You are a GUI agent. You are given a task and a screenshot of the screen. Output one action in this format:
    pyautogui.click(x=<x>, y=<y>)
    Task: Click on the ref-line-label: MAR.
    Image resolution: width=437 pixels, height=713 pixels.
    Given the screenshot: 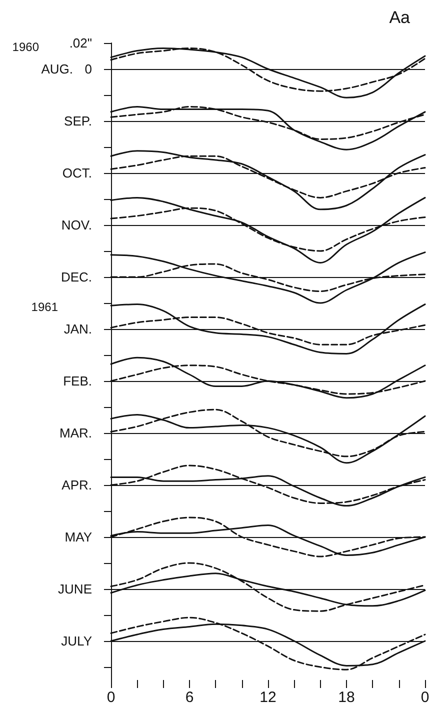 What is the action you would take?
    pyautogui.click(x=76, y=433)
    